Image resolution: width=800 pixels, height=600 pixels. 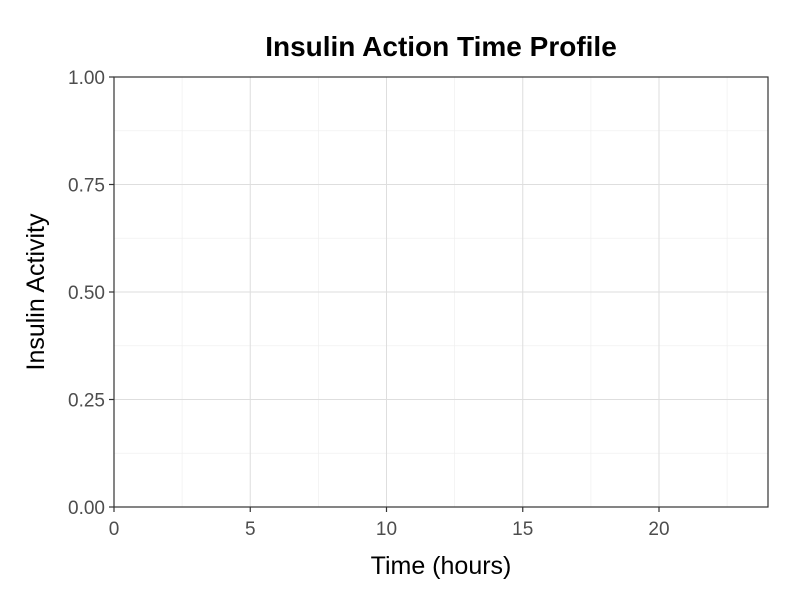 I want to click on y-tick-label: 0.75, so click(x=86, y=186).